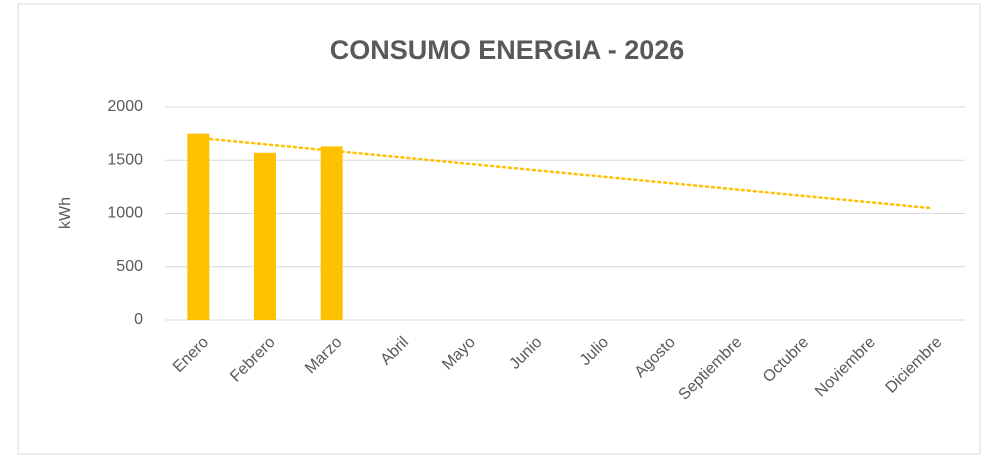 Image resolution: width=987 pixels, height=458 pixels. What do you see at coordinates (125, 106) in the screenshot?
I see `y-tick-label: 2000` at bounding box center [125, 106].